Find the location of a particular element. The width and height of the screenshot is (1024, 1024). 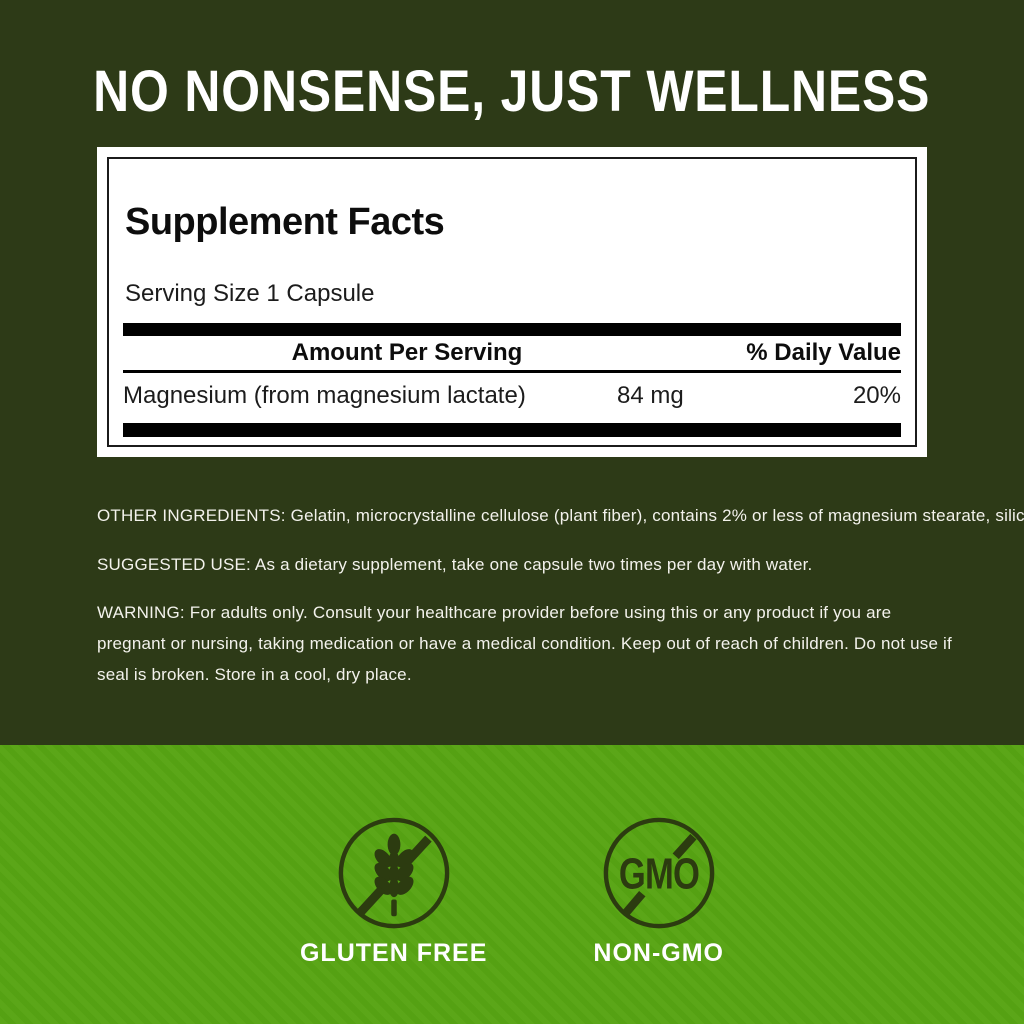

gluten-free-badge: GLUTEN FREE is located at coordinates (393, 891).